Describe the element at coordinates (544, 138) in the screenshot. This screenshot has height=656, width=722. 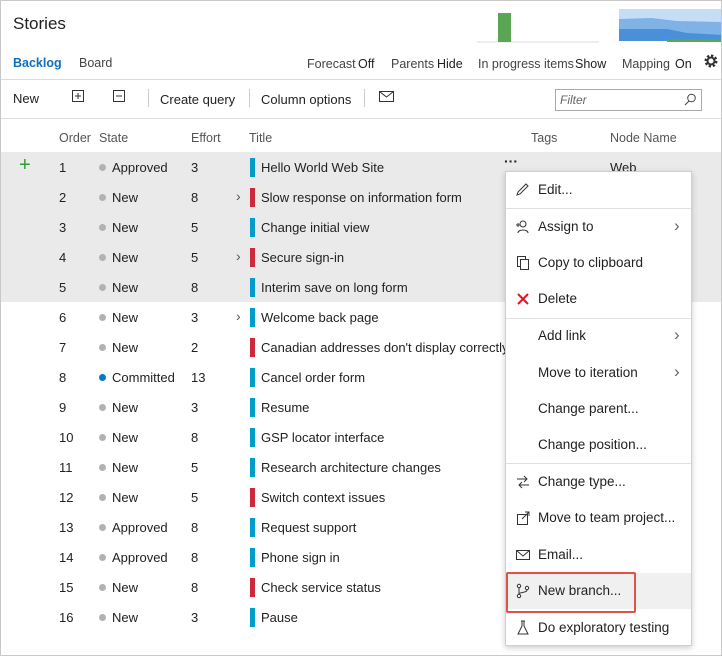
I see `column-header: Tags` at that location.